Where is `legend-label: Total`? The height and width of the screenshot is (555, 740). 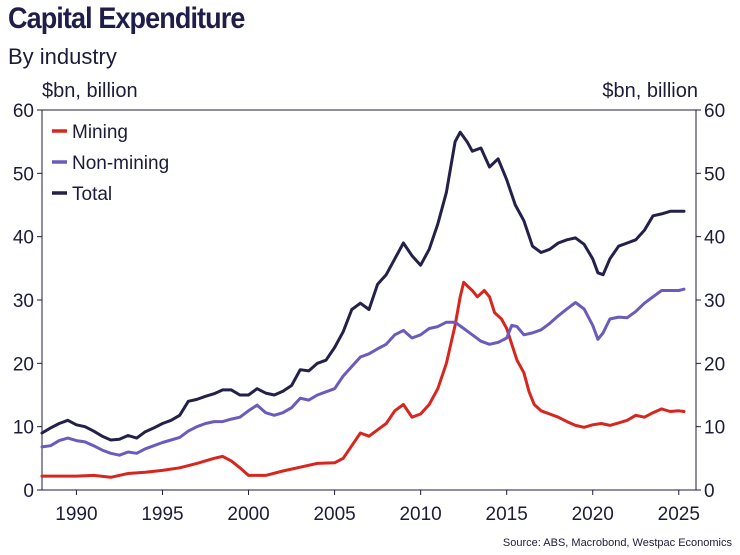 legend-label: Total is located at coordinates (92, 194).